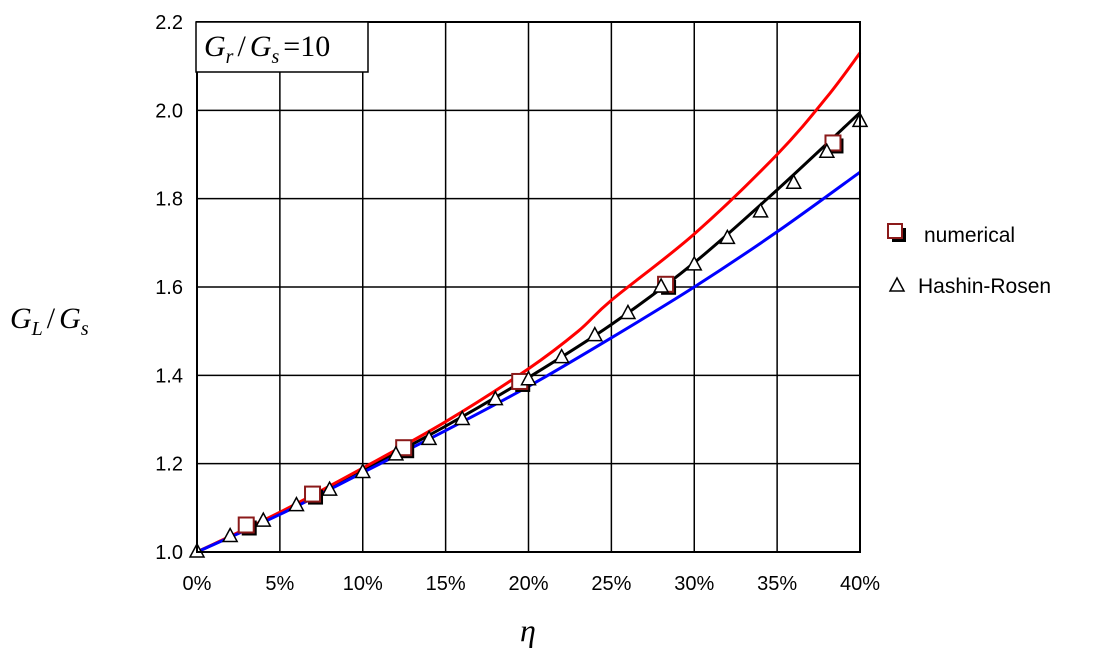  Describe the element at coordinates (241, 46) in the screenshot. I see `annotation-slash: /` at that location.